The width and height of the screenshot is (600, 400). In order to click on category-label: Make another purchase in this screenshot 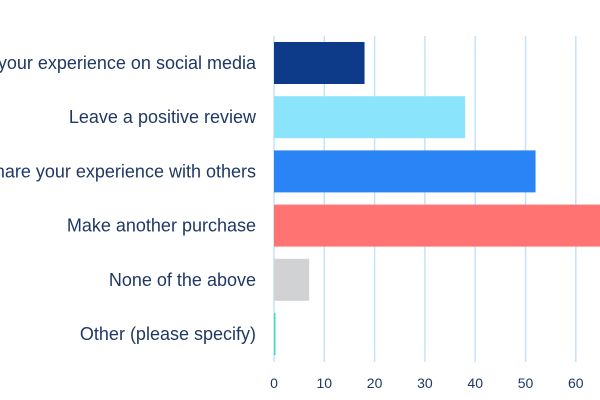, I will do `click(161, 226)`.